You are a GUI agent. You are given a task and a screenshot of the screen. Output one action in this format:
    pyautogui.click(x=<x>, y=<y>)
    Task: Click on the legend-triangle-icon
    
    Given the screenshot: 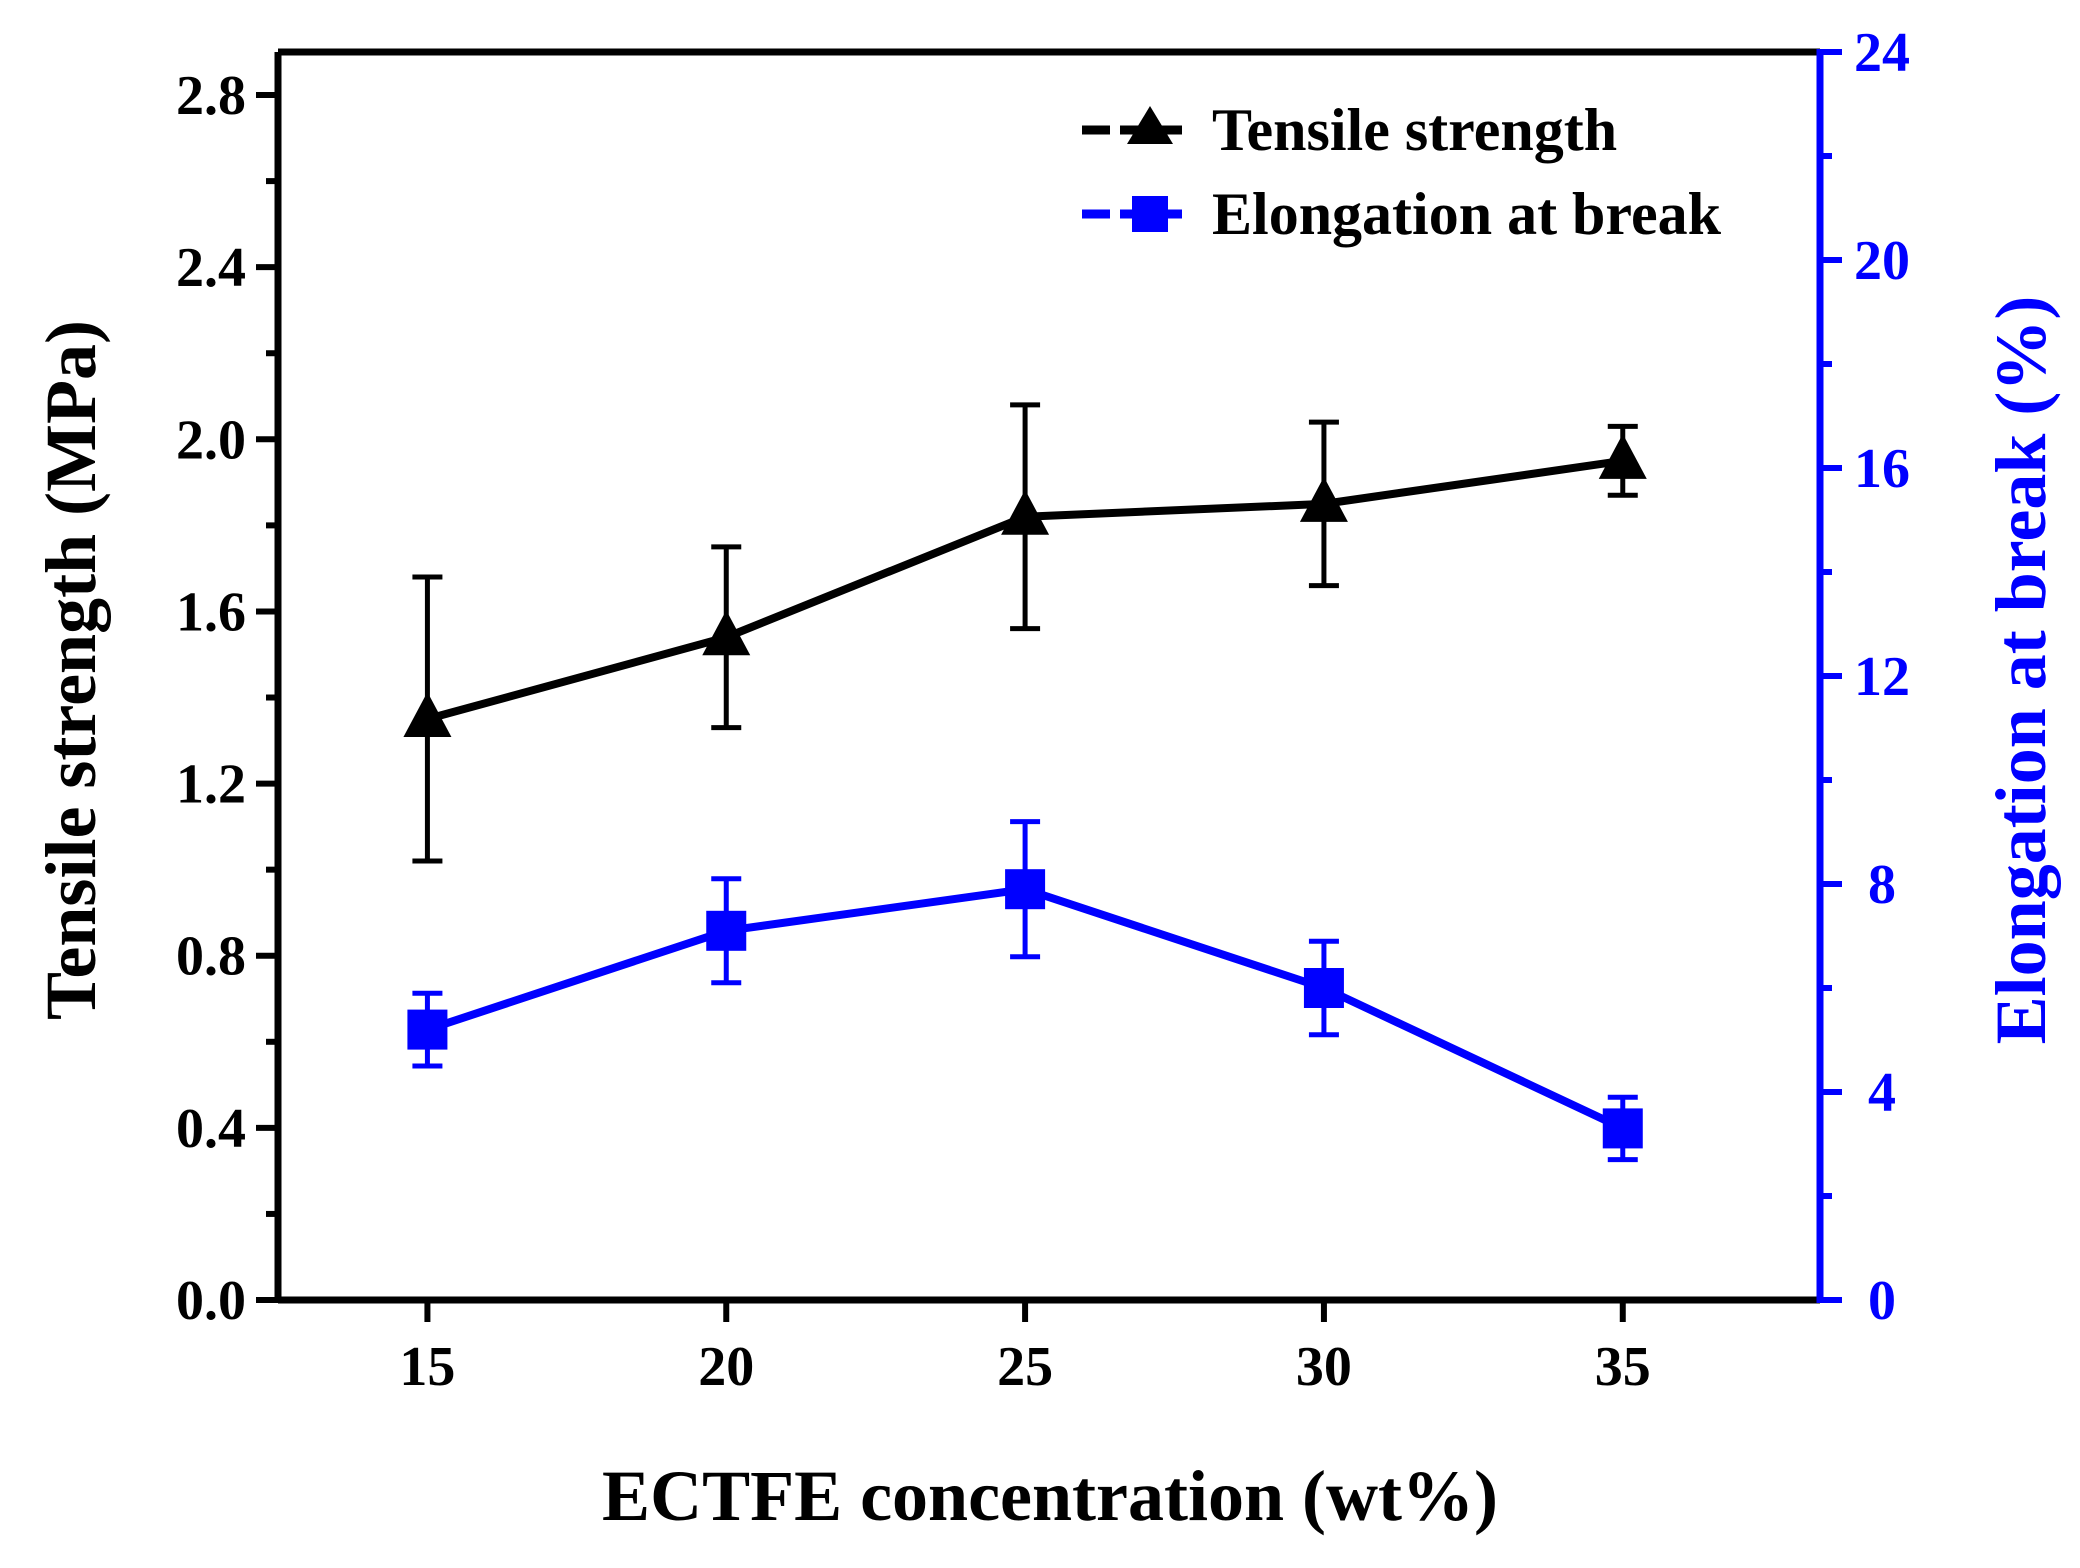 What is the action you would take?
    pyautogui.click(x=1150, y=125)
    